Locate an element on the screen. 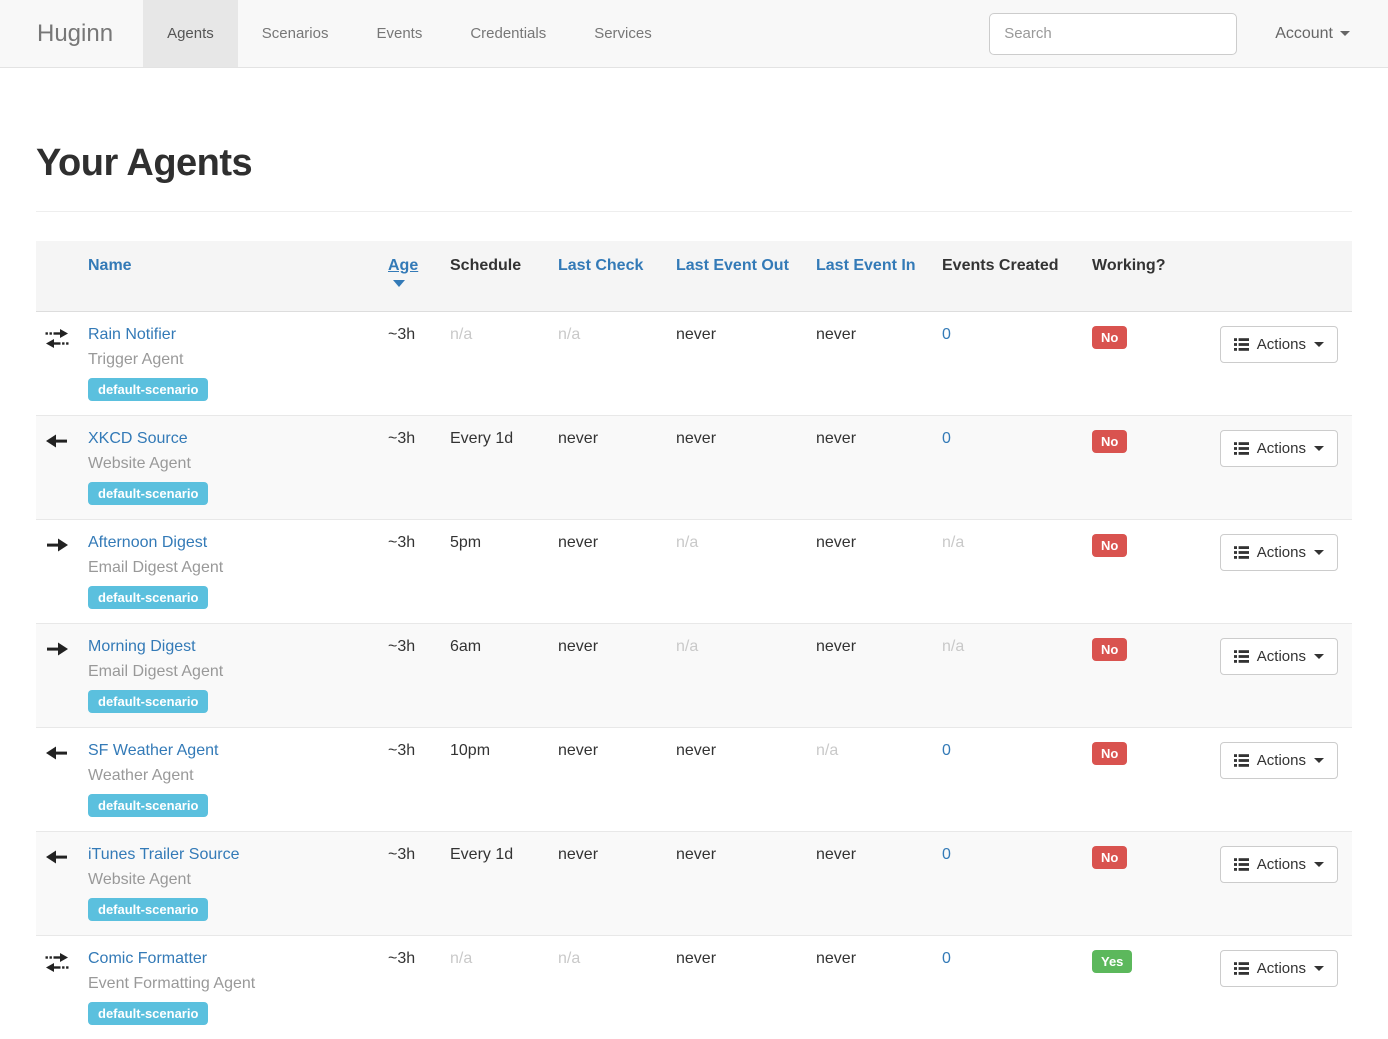 Image resolution: width=1388 pixels, height=1039 pixels. agent-name-link: SF Weather Agent is located at coordinates (153, 750).